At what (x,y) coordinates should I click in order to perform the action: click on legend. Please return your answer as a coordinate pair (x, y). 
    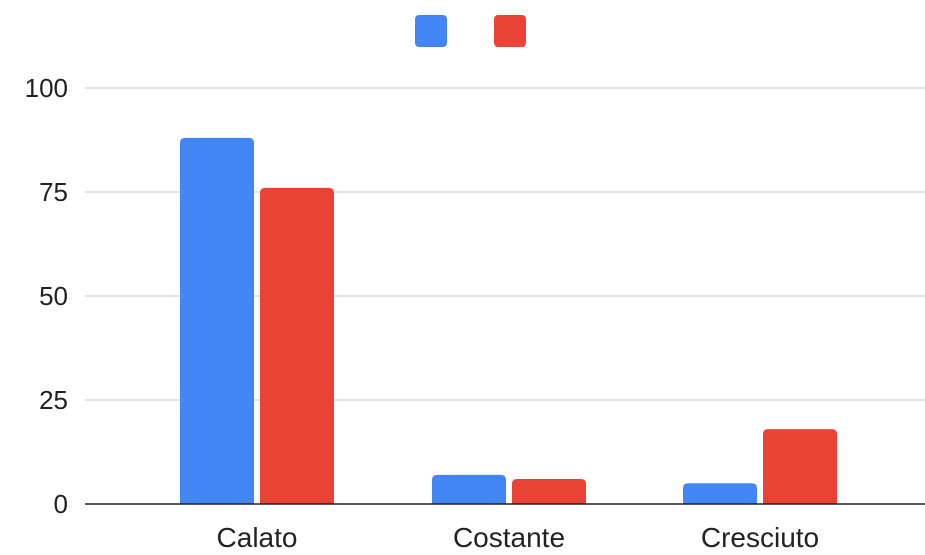
    Looking at the image, I should click on (470, 31).